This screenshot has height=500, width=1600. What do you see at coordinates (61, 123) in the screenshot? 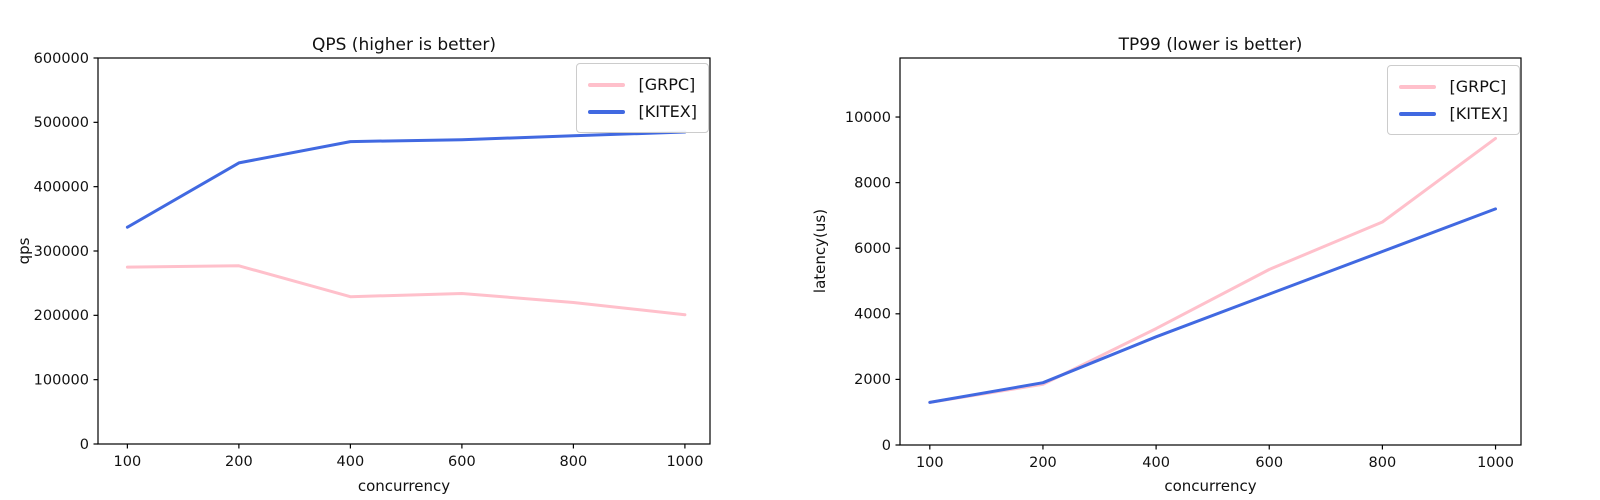
I see `y-tick-label: 500000` at bounding box center [61, 123].